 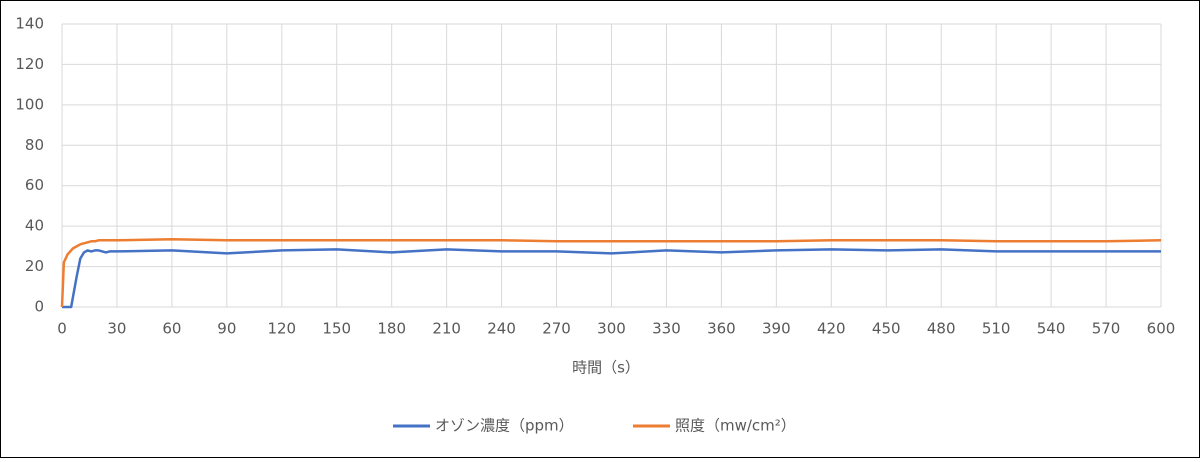 I want to click on x-tick-label: 60, so click(x=171, y=329).